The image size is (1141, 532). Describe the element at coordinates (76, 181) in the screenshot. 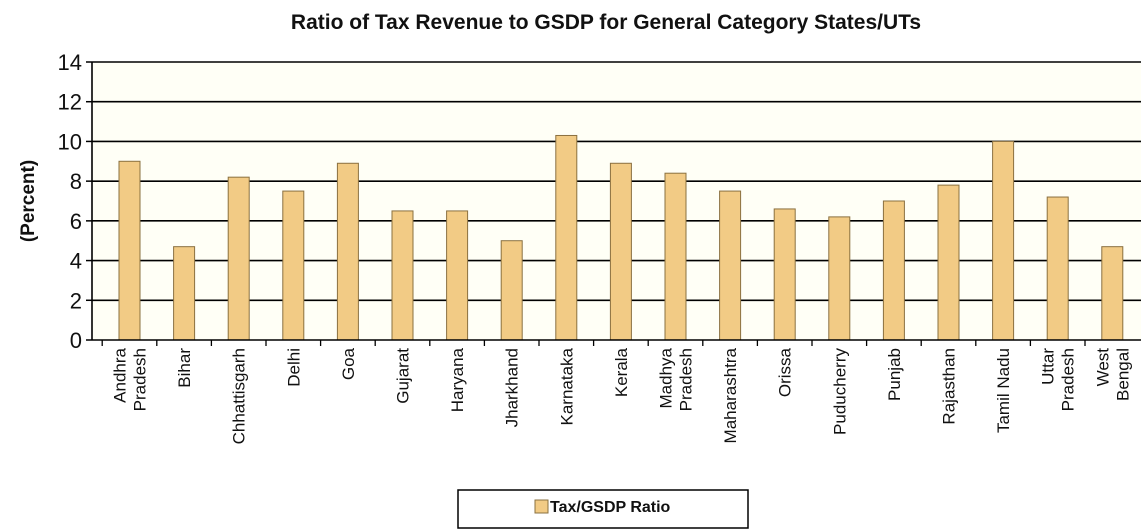

I see `y-tick-label: 8` at that location.